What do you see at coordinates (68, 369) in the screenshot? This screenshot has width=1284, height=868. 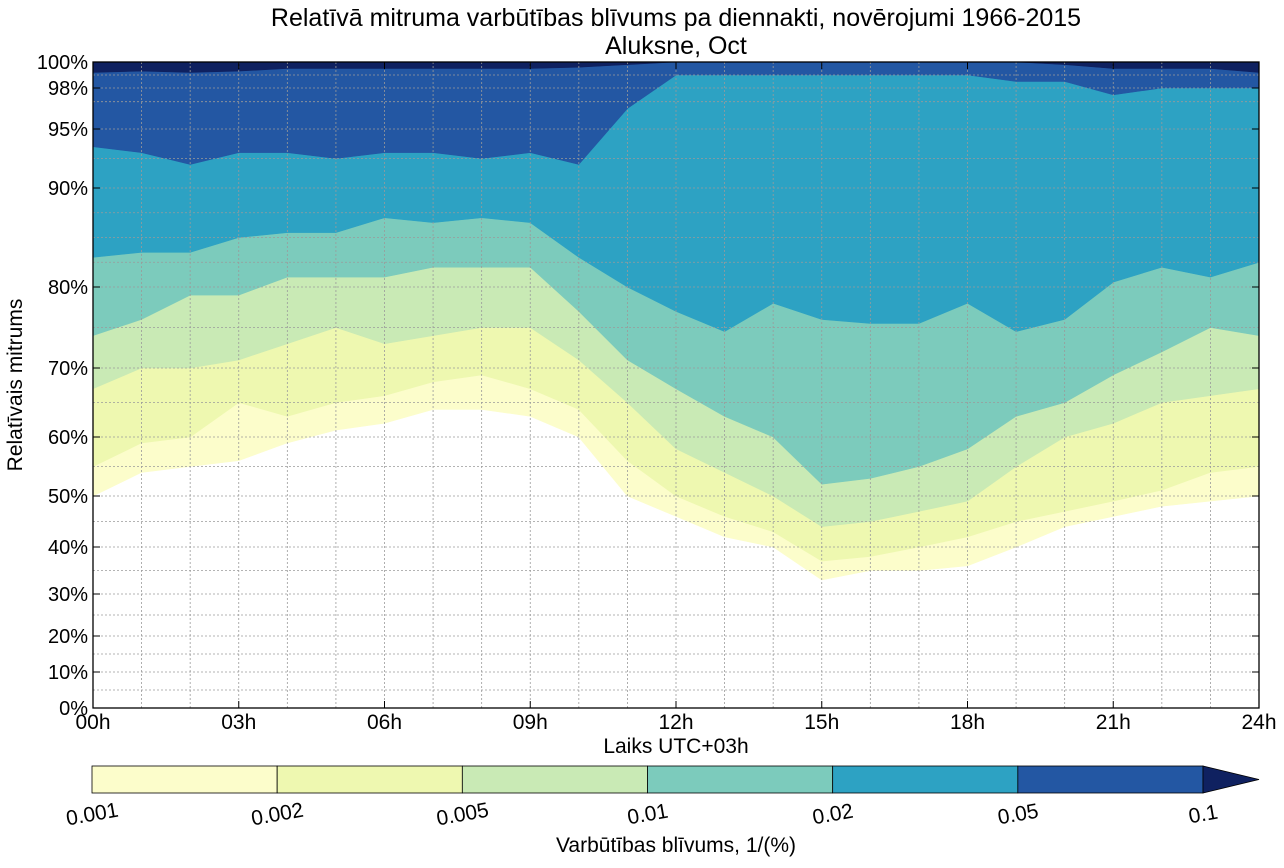 I see `y-tick-label: 70%` at bounding box center [68, 369].